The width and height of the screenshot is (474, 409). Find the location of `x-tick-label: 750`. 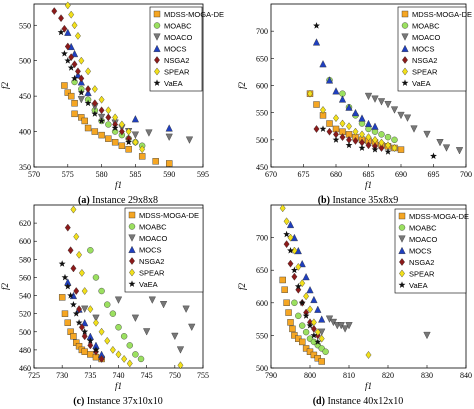

x-tick-label: 750 is located at coordinates (175, 375).